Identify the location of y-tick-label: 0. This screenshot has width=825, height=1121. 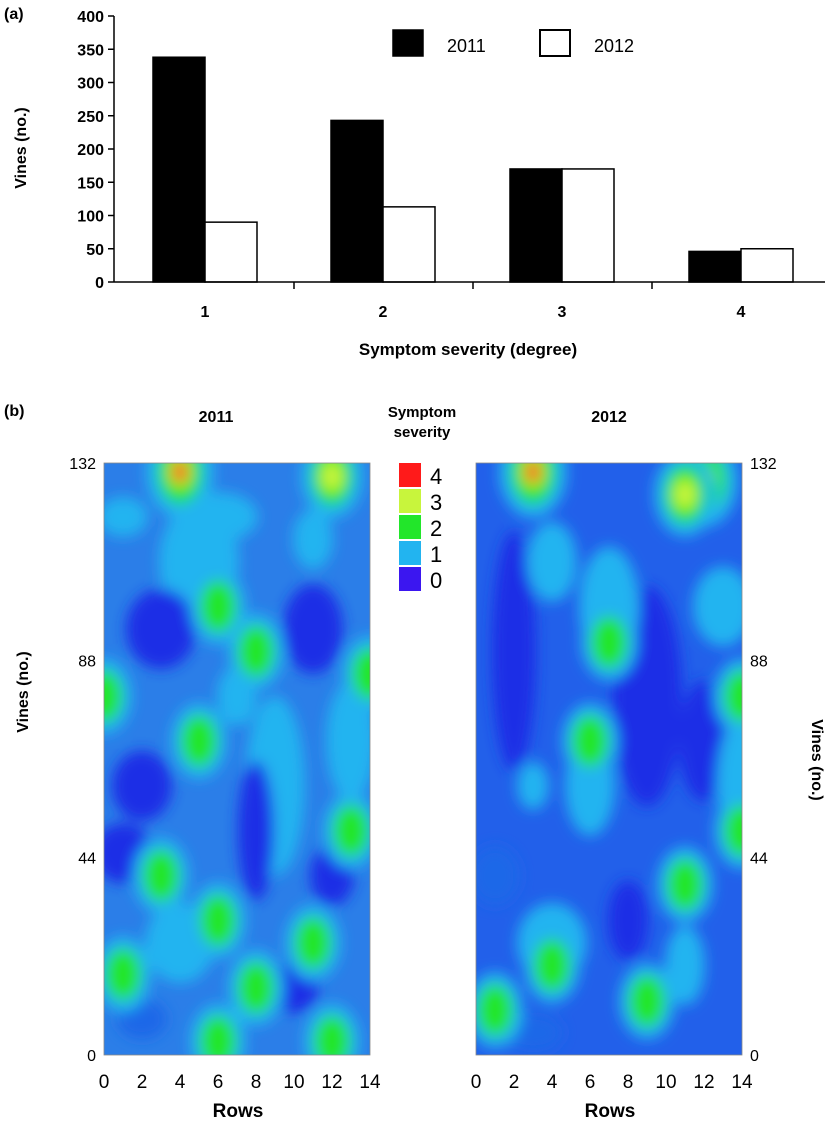
(99, 283).